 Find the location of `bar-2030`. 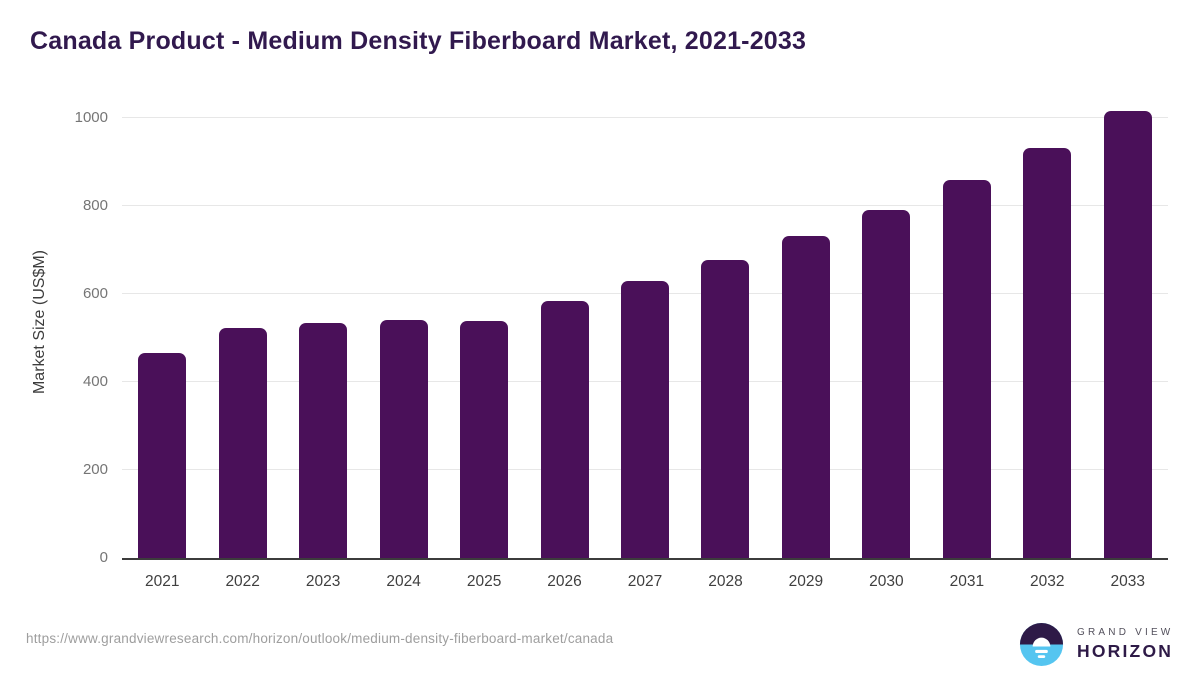

bar-2030 is located at coordinates (886, 383).